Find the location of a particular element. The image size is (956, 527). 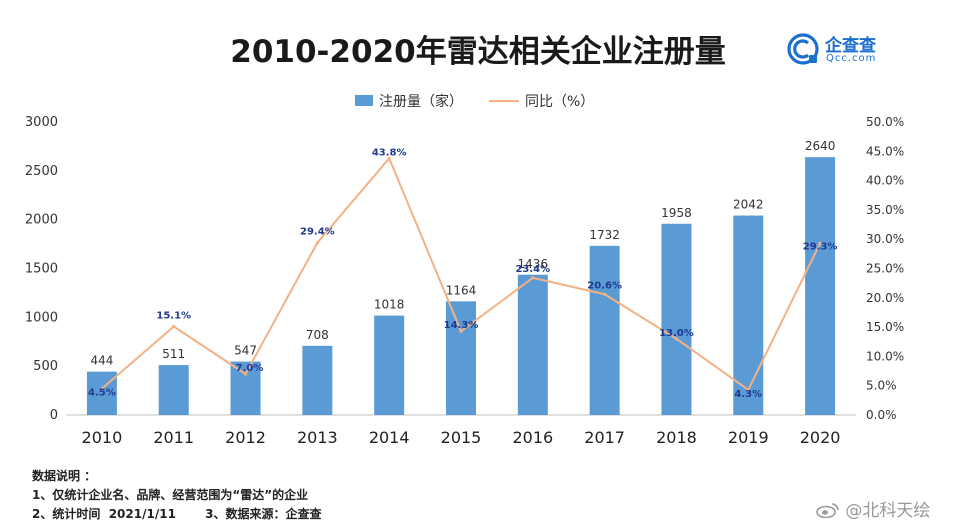

right-tick-label: 15.0% is located at coordinates (885, 327).